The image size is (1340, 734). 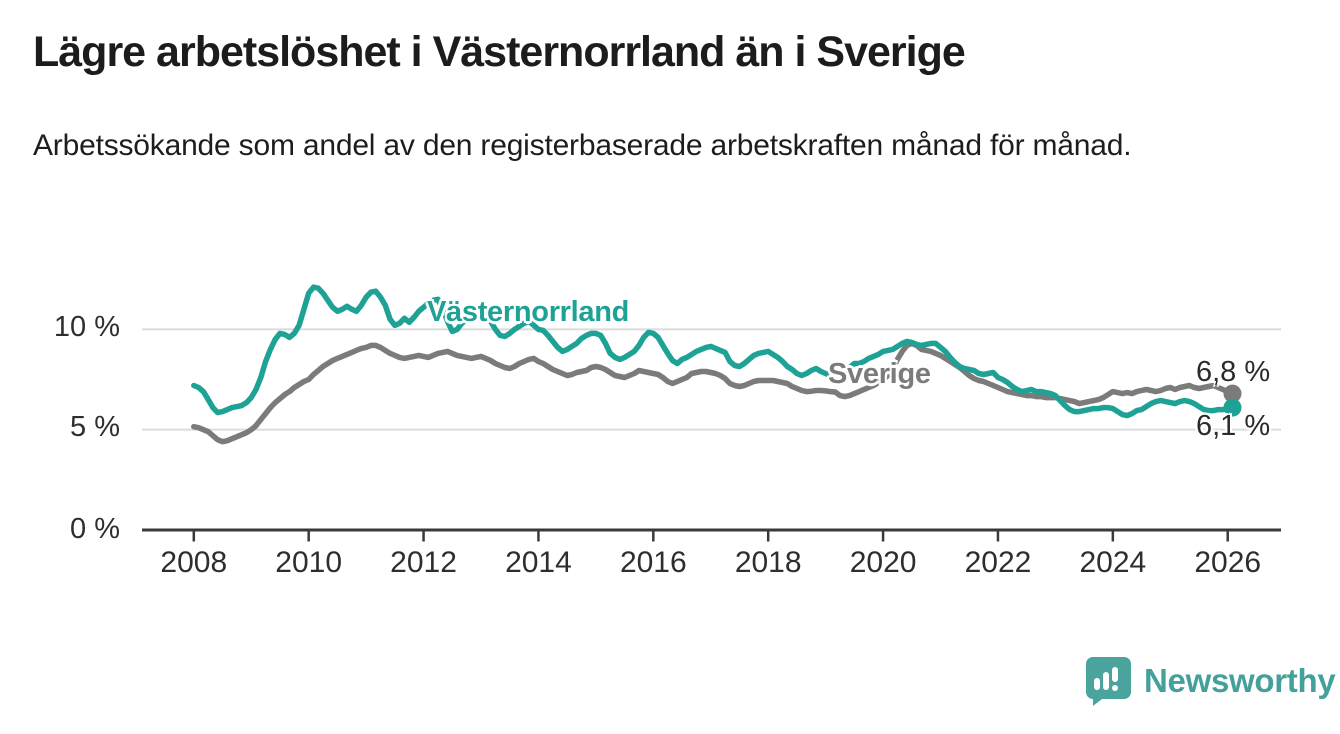 What do you see at coordinates (653, 562) in the screenshot?
I see `x-axis-tick-label-2016: 2016` at bounding box center [653, 562].